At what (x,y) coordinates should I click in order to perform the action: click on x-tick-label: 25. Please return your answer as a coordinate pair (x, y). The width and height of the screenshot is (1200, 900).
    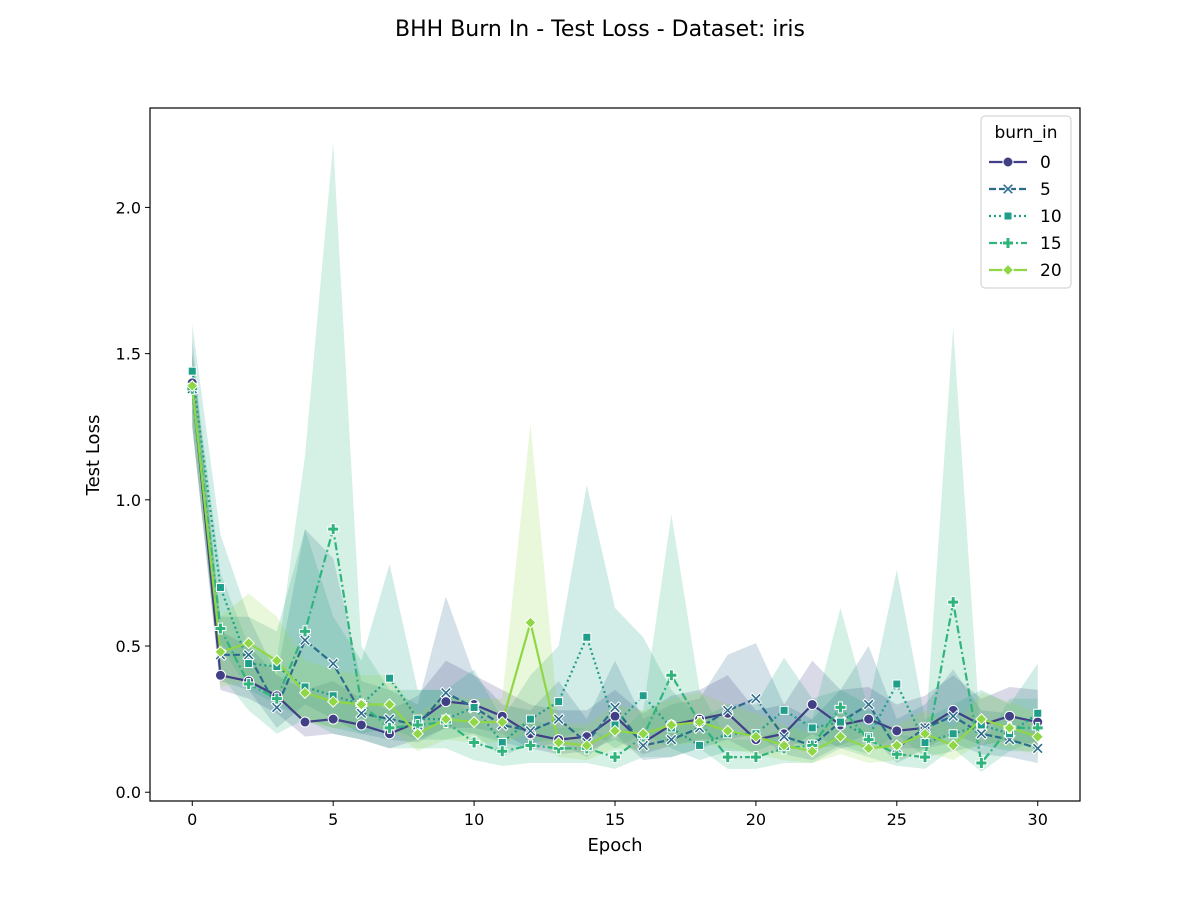
    Looking at the image, I should click on (897, 819).